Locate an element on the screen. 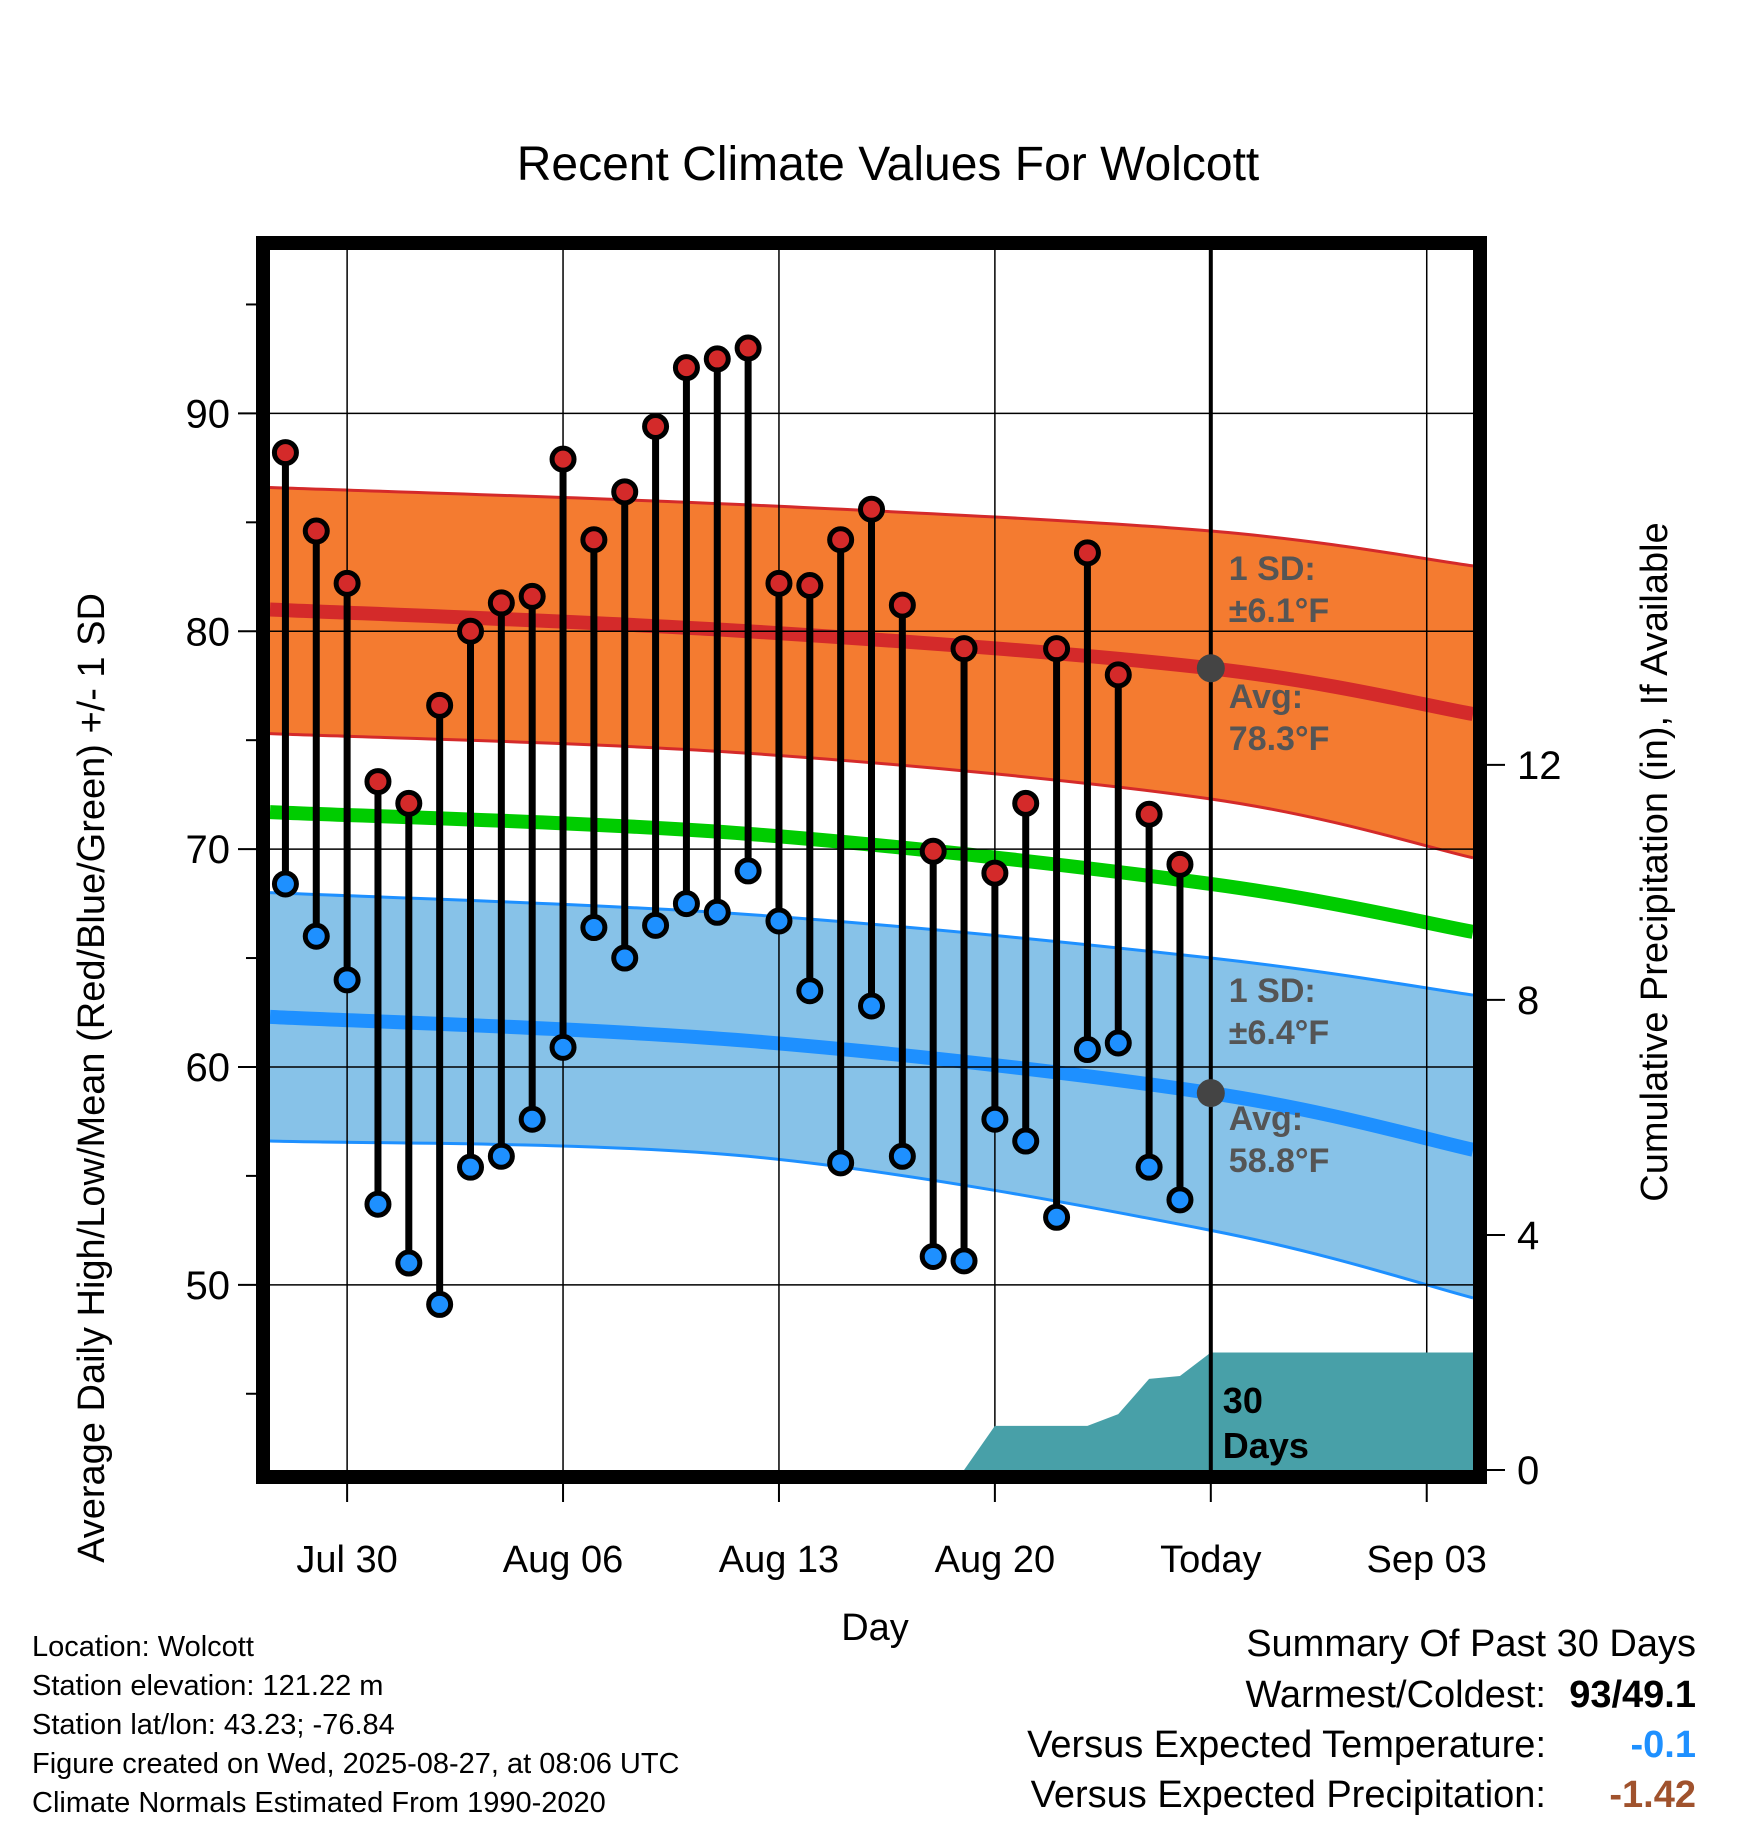  y2-tick-label: 12 is located at coordinates (1539, 766).